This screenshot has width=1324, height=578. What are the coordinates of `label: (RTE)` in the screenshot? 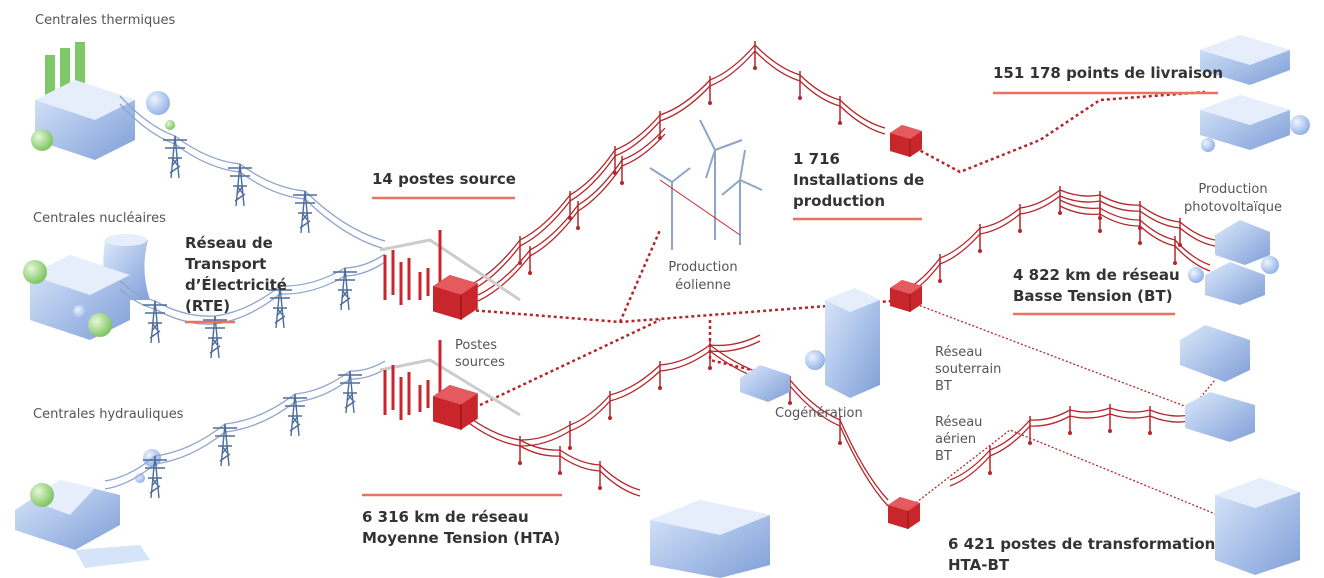 It's located at (207, 306).